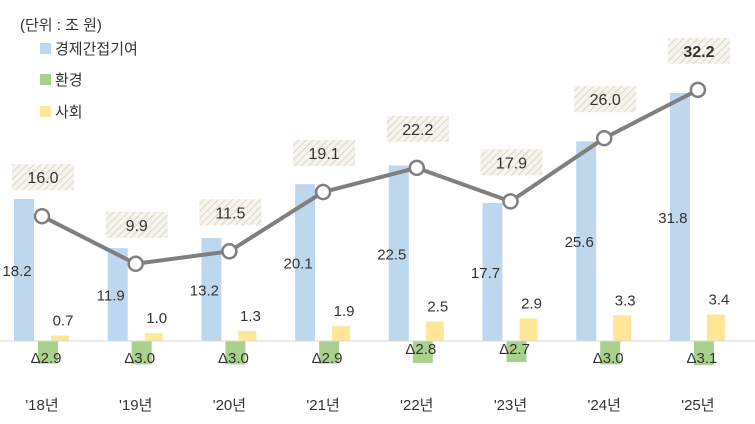 Image resolution: width=755 pixels, height=424 pixels. I want to click on bar-label-economic-2: 13.2, so click(204, 291).